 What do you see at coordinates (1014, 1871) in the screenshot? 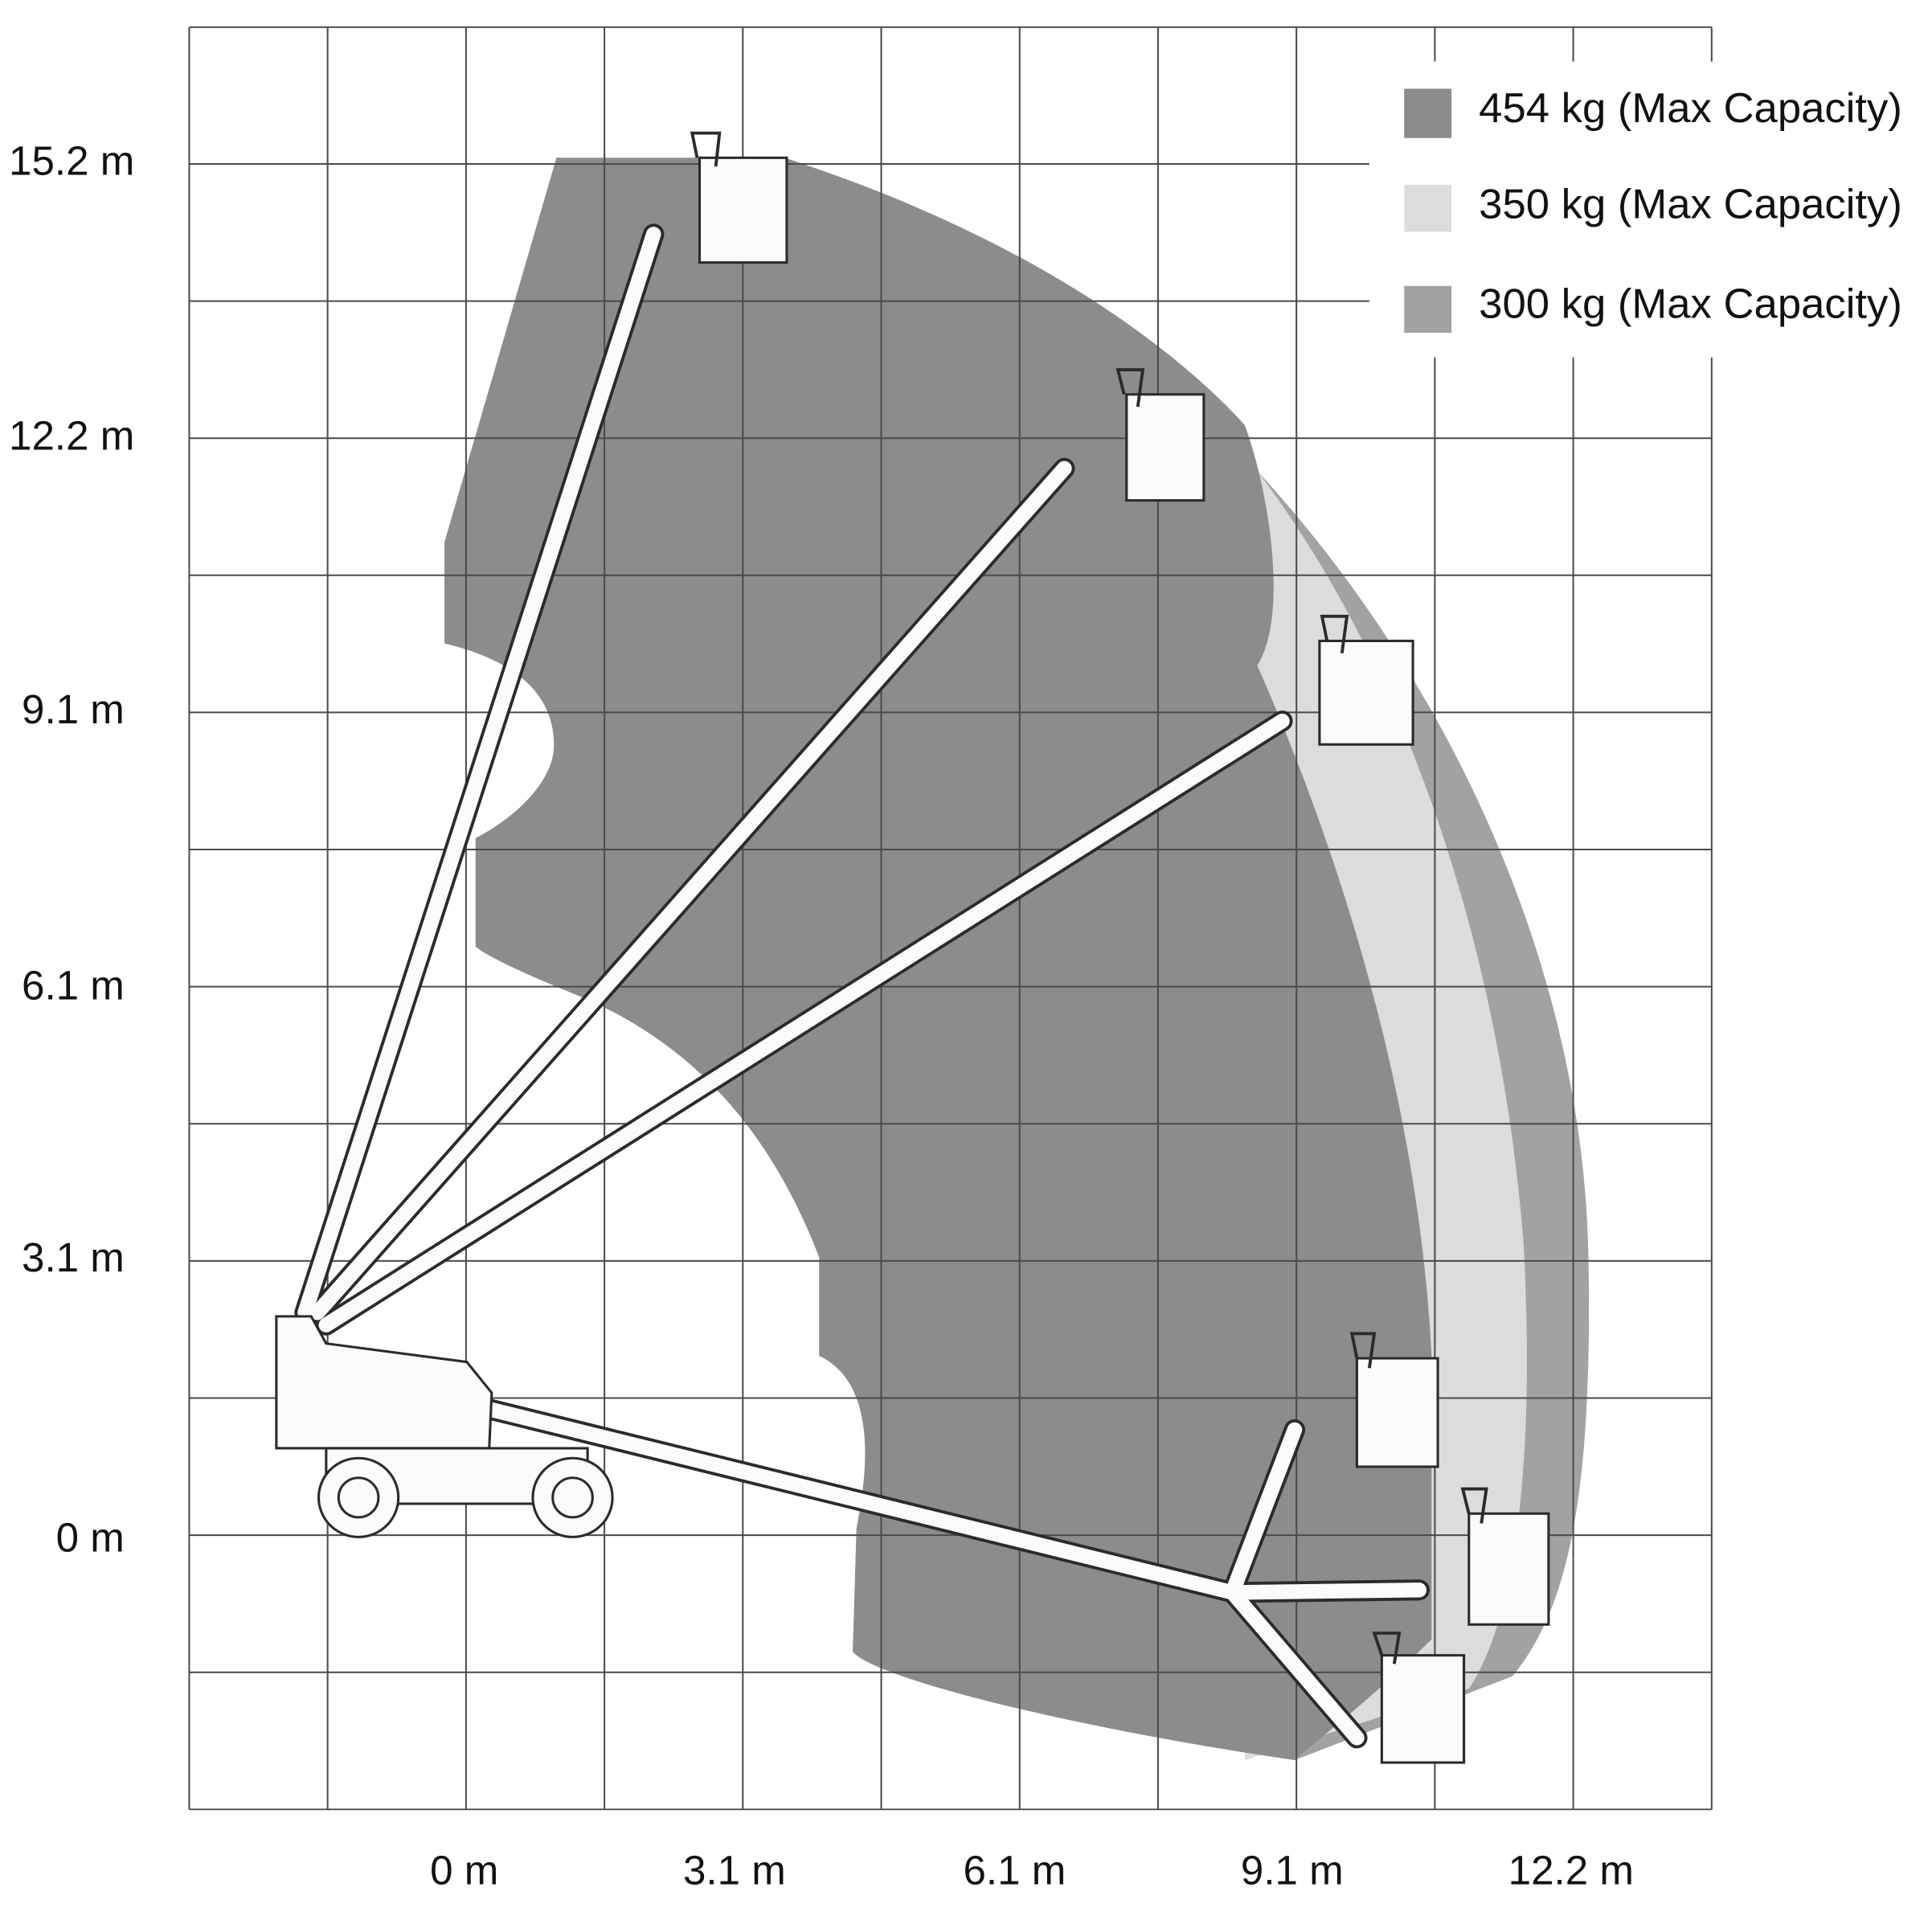
I see `x-label: 6.1 m` at bounding box center [1014, 1871].